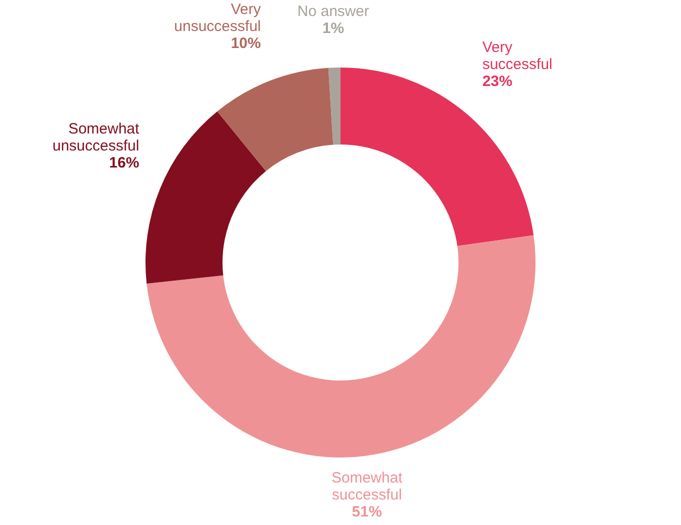 The width and height of the screenshot is (681, 525). Describe the element at coordinates (245, 43) in the screenshot. I see `data-label: 10%` at that location.